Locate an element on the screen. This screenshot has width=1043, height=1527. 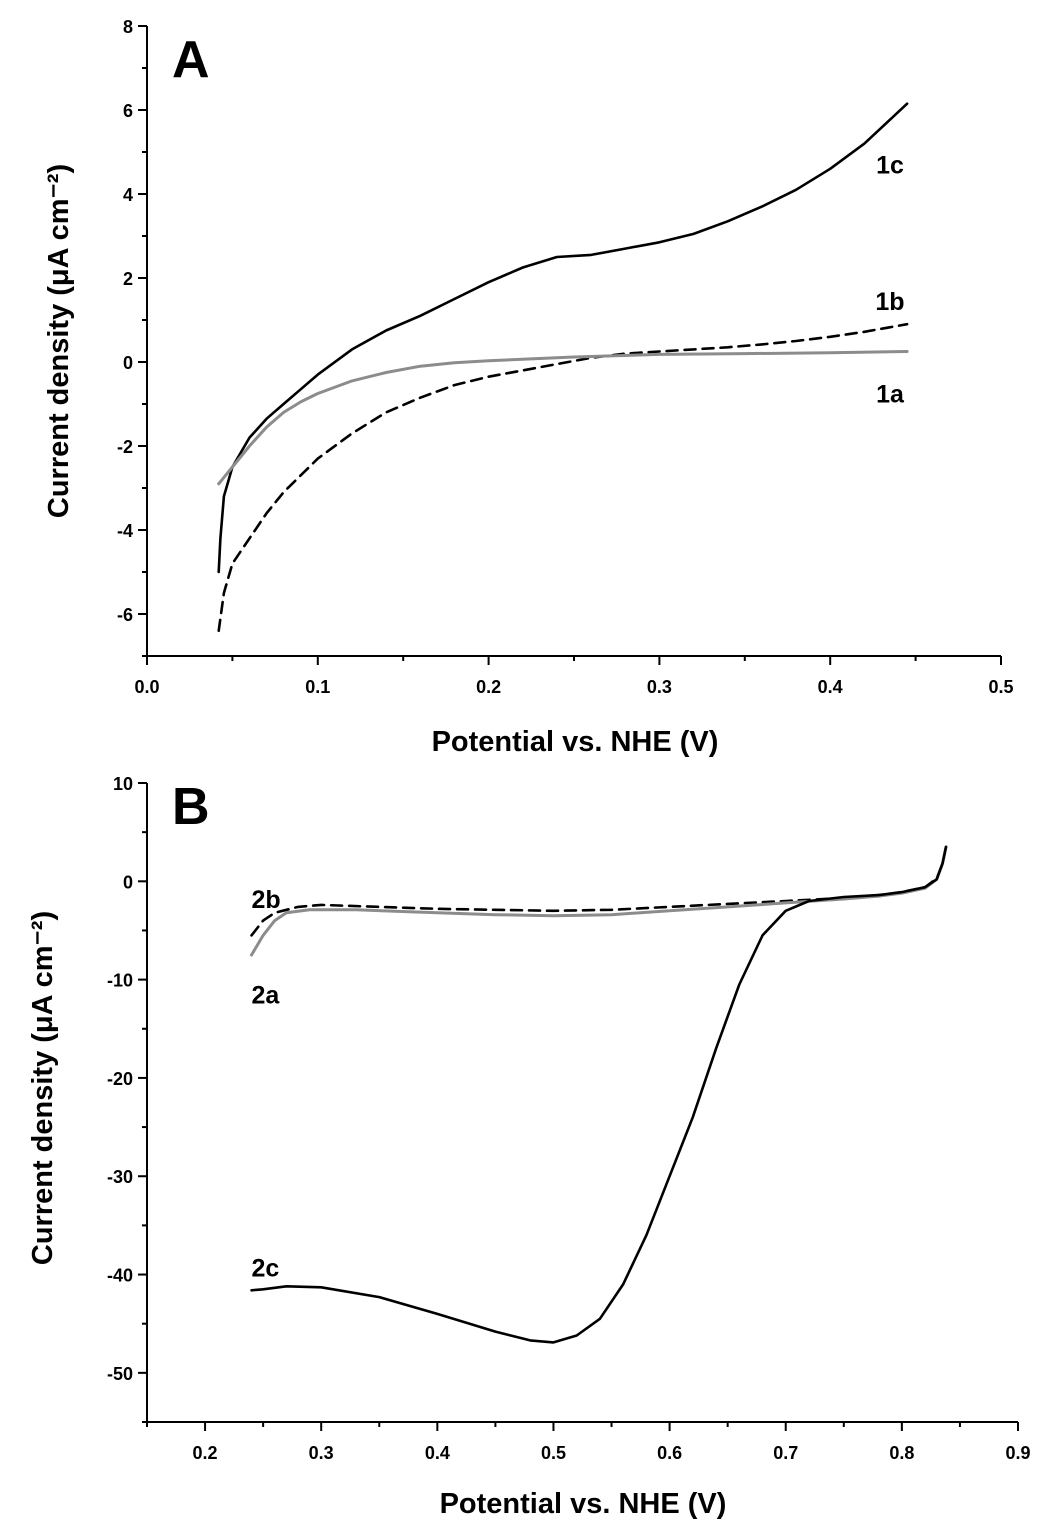
panel-b-series-2a is located at coordinates (599, 901).